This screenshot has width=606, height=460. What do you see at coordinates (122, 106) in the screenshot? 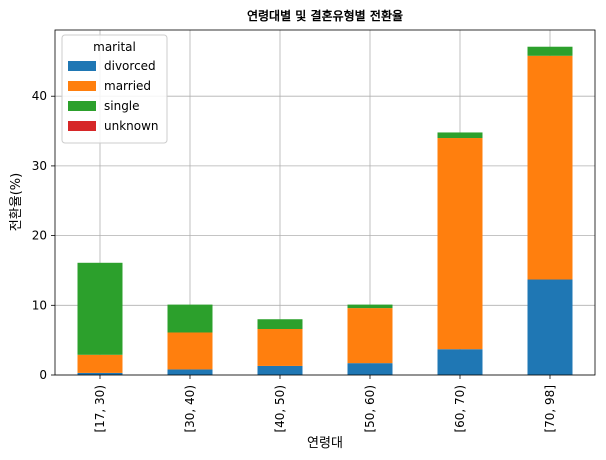
I see `legend-label-single: single` at bounding box center [122, 106].